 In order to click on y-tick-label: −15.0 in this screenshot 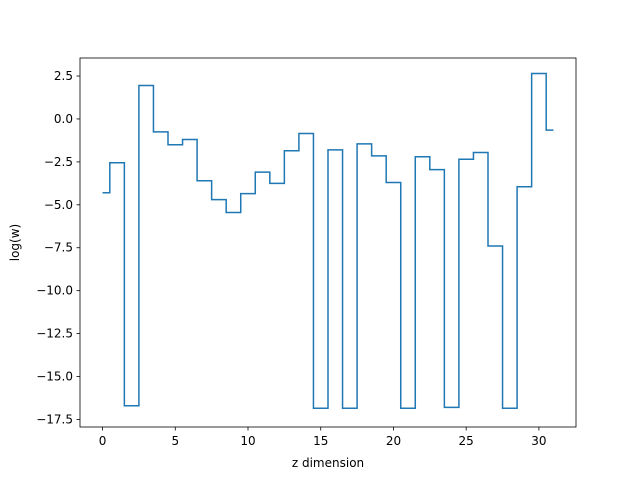, I will do `click(54, 377)`.